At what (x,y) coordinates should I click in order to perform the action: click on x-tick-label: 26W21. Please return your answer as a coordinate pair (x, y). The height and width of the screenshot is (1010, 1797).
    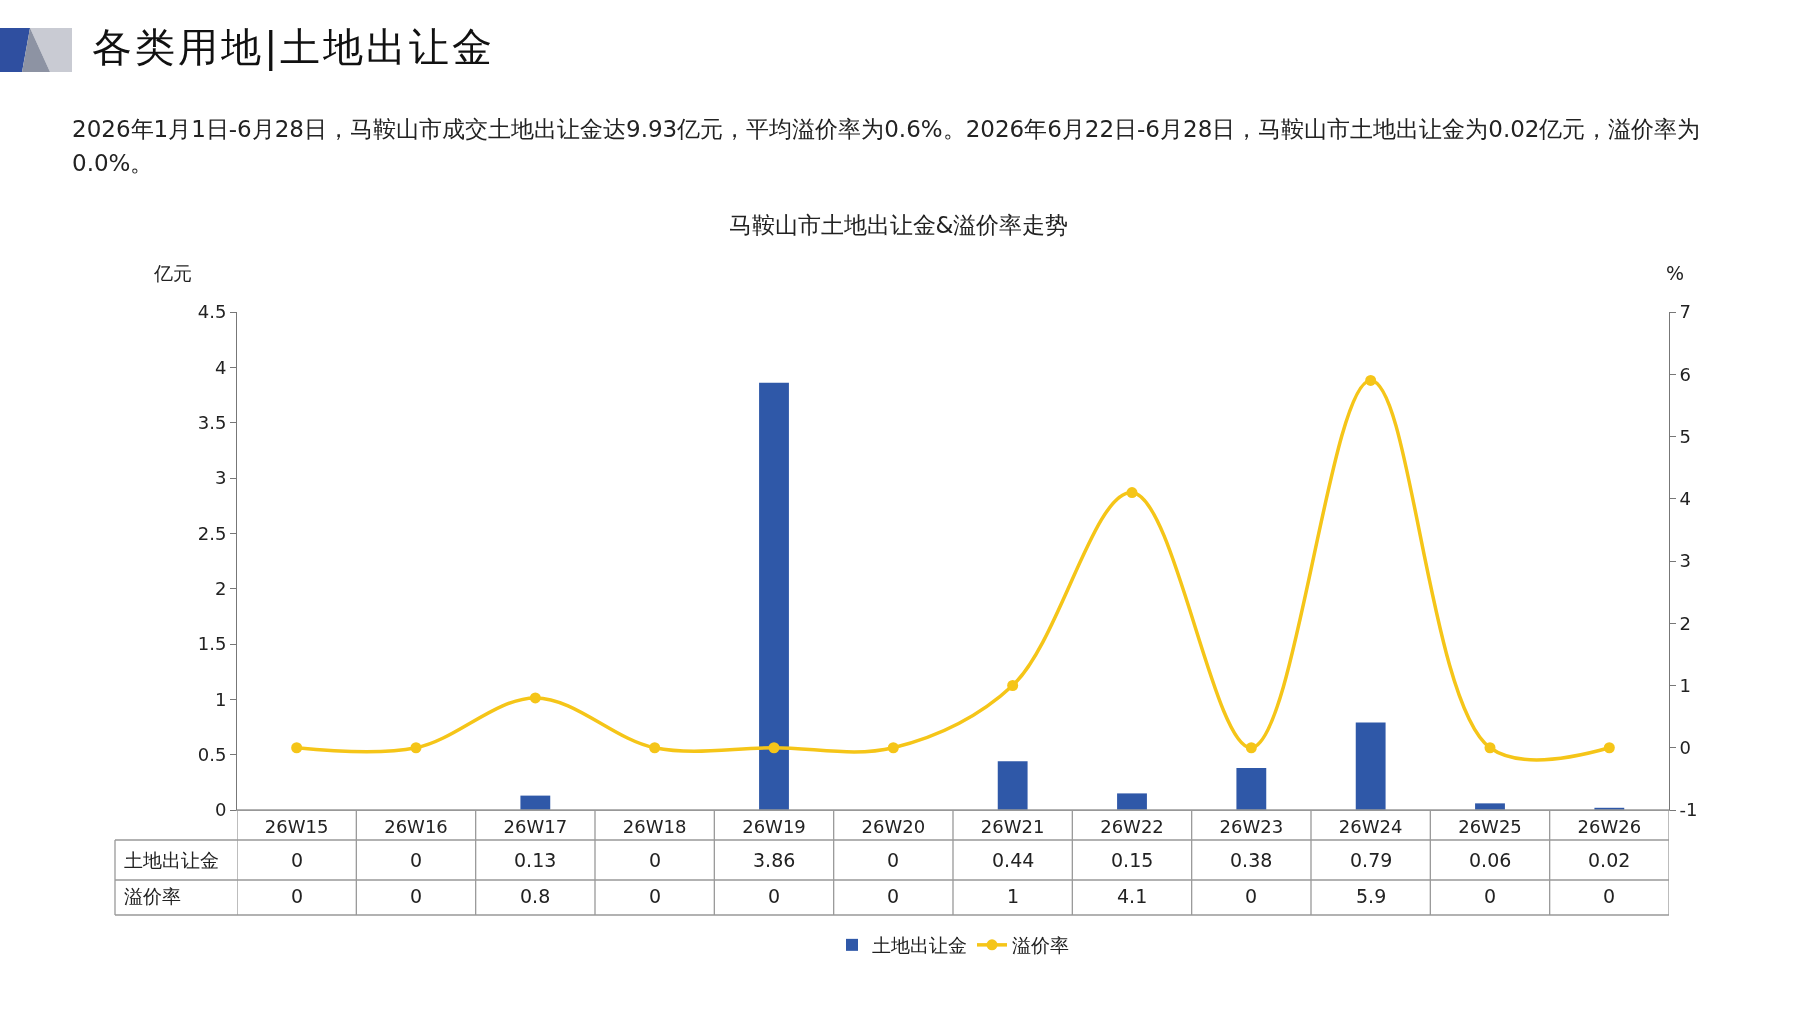
    Looking at the image, I should click on (1012, 826).